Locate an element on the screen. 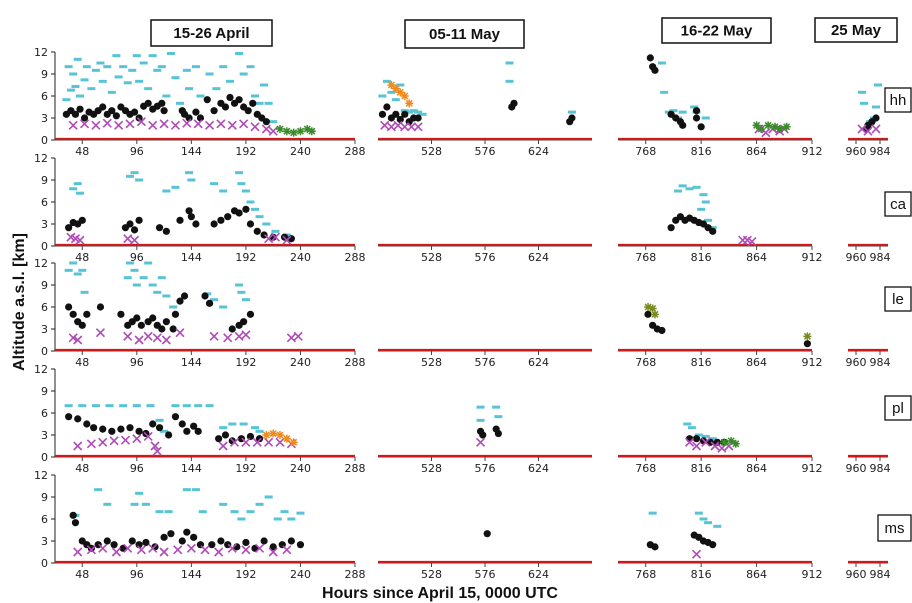 The width and height of the screenshot is (912, 603). period-header-box is located at coordinates (716, 30).